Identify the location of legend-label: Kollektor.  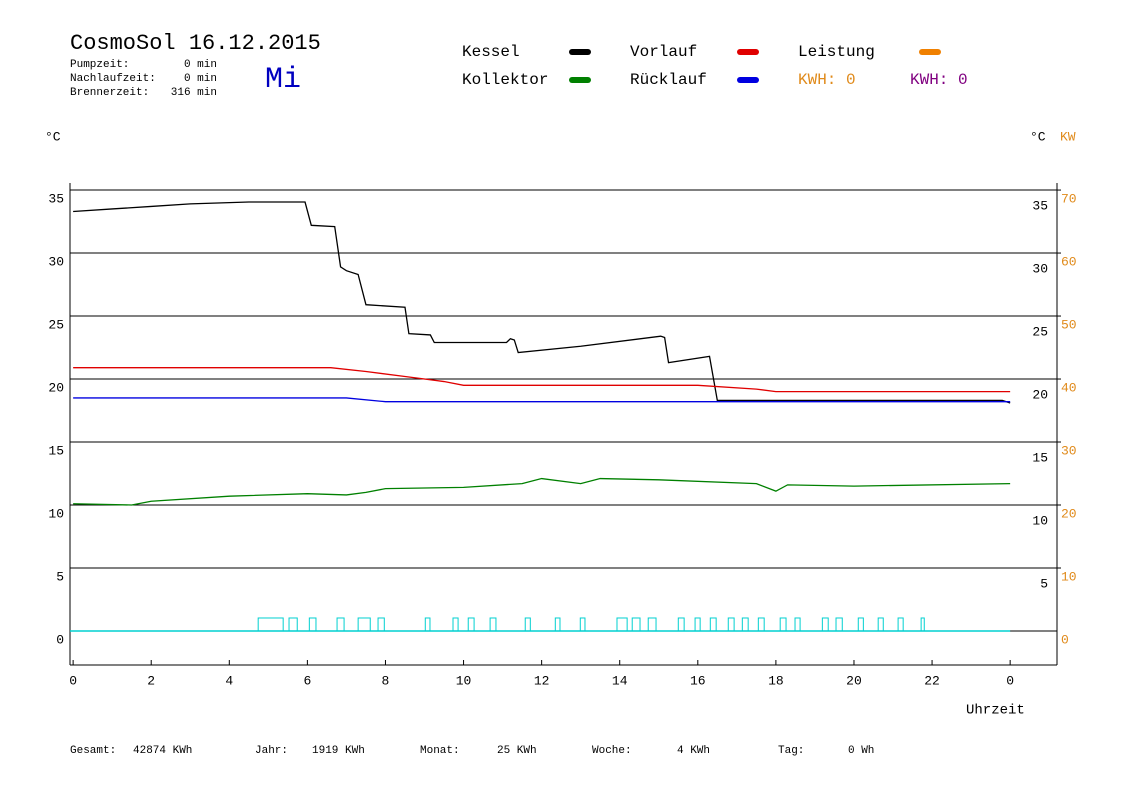
(505, 80).